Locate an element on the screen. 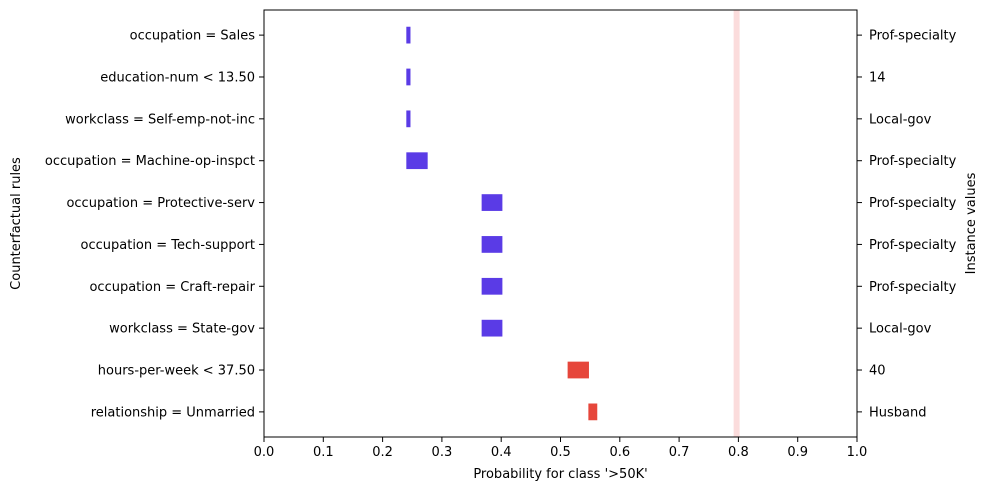 The image size is (990, 490). y2-axis-label: Instance values is located at coordinates (971, 223).